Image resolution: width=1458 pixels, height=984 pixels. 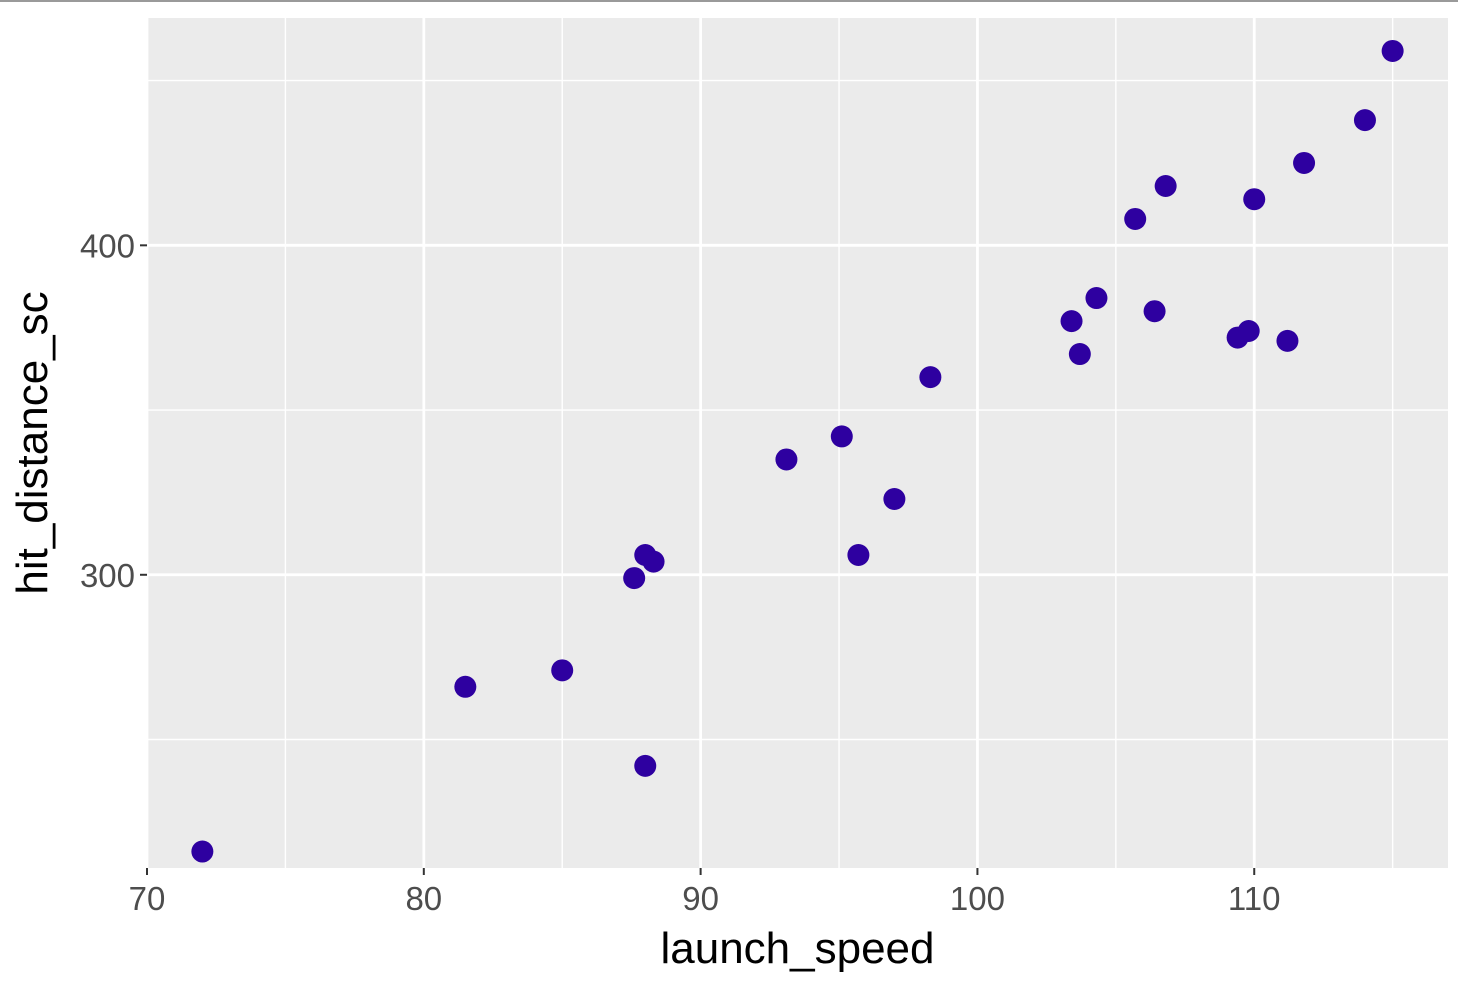 What do you see at coordinates (797, 948) in the screenshot?
I see `x-axis-title: launch_speed` at bounding box center [797, 948].